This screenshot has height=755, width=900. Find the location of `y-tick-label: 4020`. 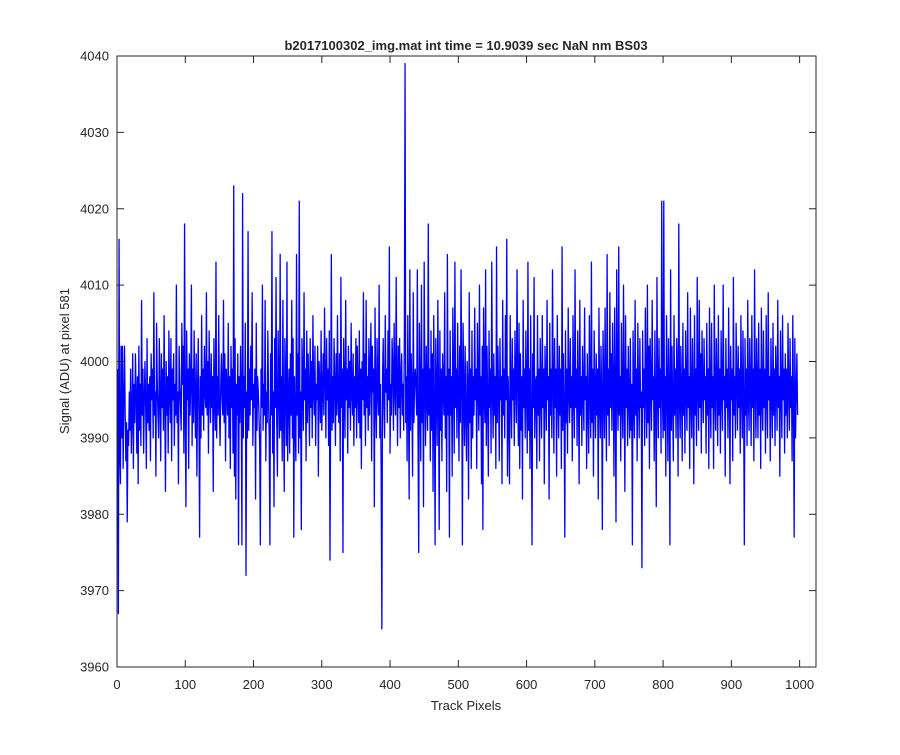

y-tick-label: 4020 is located at coordinates (94, 208).